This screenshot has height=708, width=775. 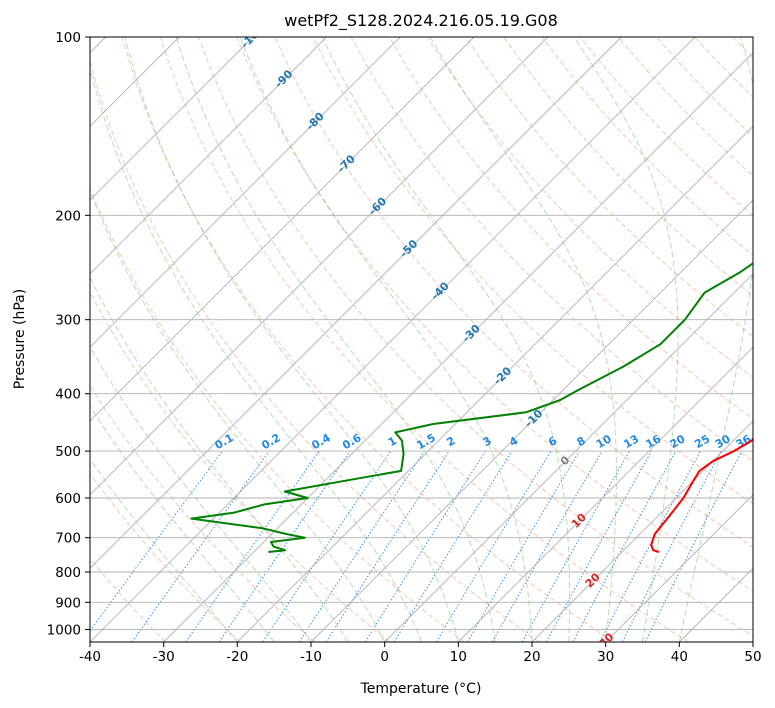 What do you see at coordinates (384, 657) in the screenshot?
I see `x-tick-label: 0` at bounding box center [384, 657].